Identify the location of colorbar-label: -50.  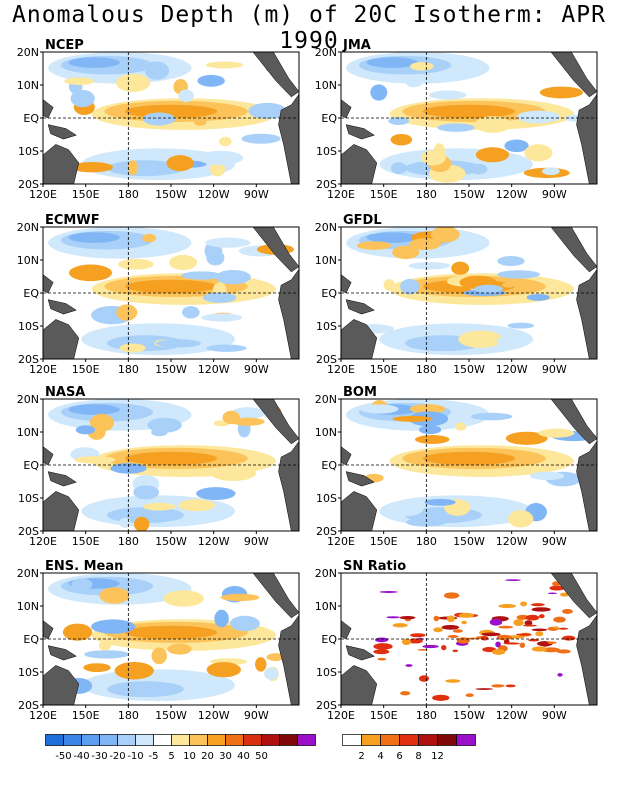
(63, 756).